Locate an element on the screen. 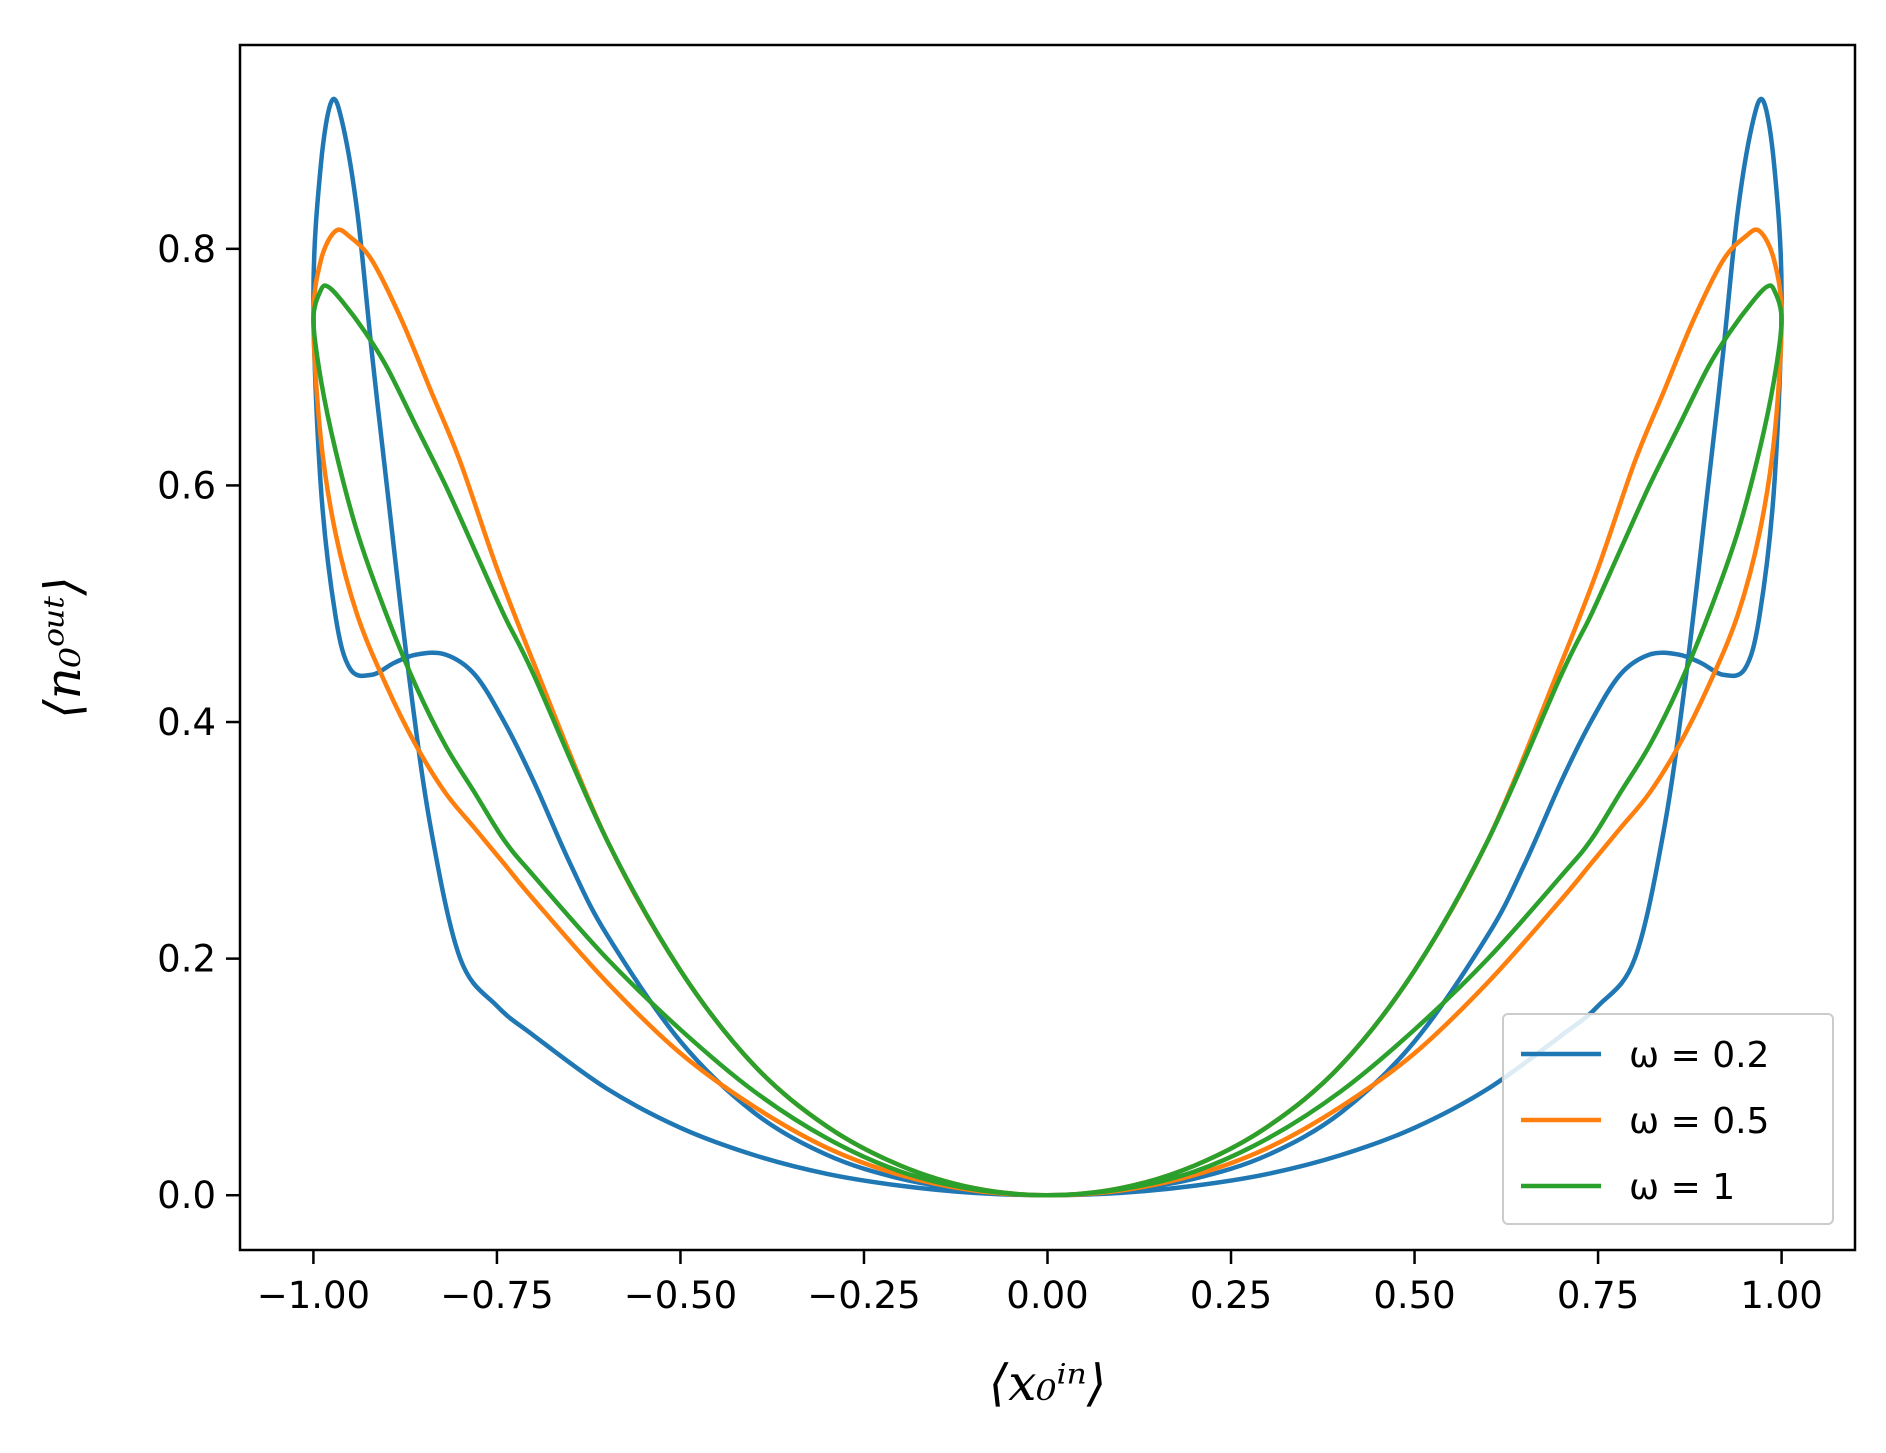 The width and height of the screenshot is (1886, 1453). legend-label-omega-0-2: ω = 0.2 is located at coordinates (1699, 1055).